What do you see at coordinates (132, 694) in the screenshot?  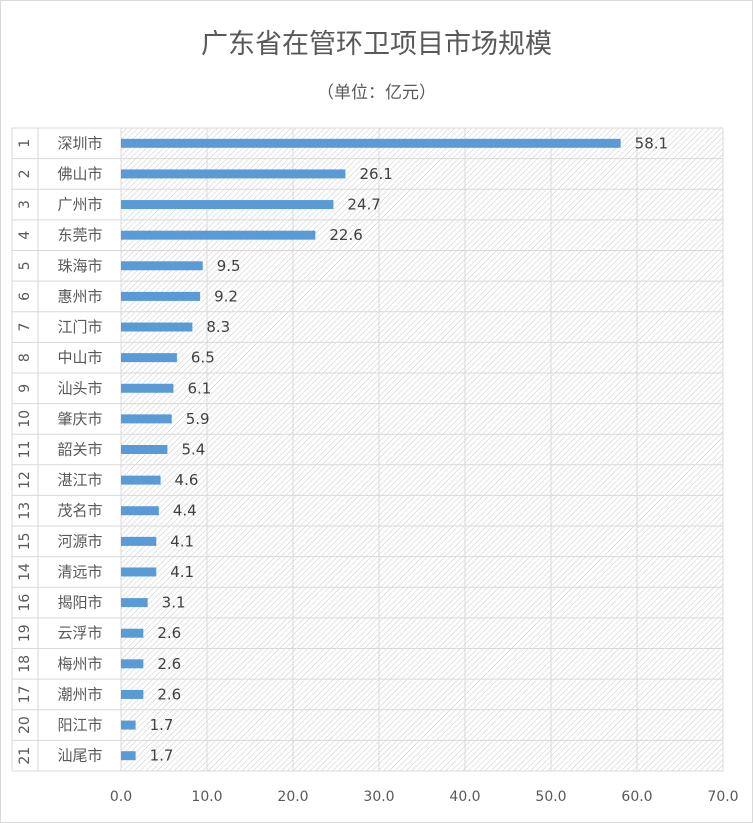 I see `bar-潮州市` at bounding box center [132, 694].